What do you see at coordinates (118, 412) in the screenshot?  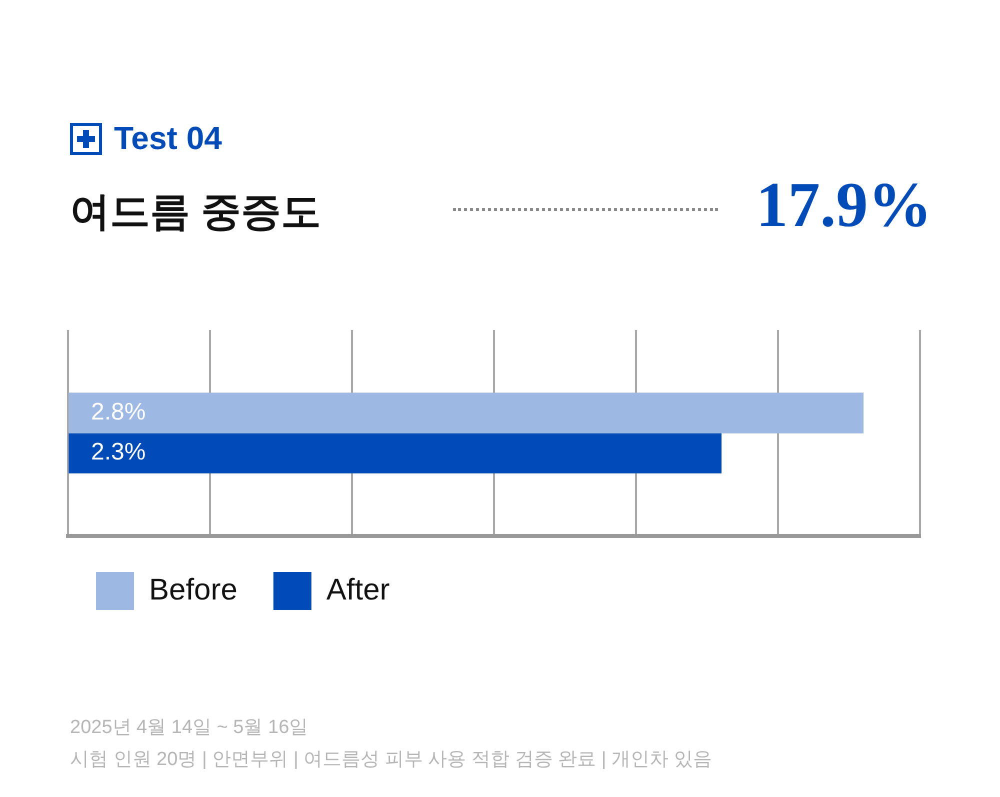 I see `data-label: 2.8%` at bounding box center [118, 412].